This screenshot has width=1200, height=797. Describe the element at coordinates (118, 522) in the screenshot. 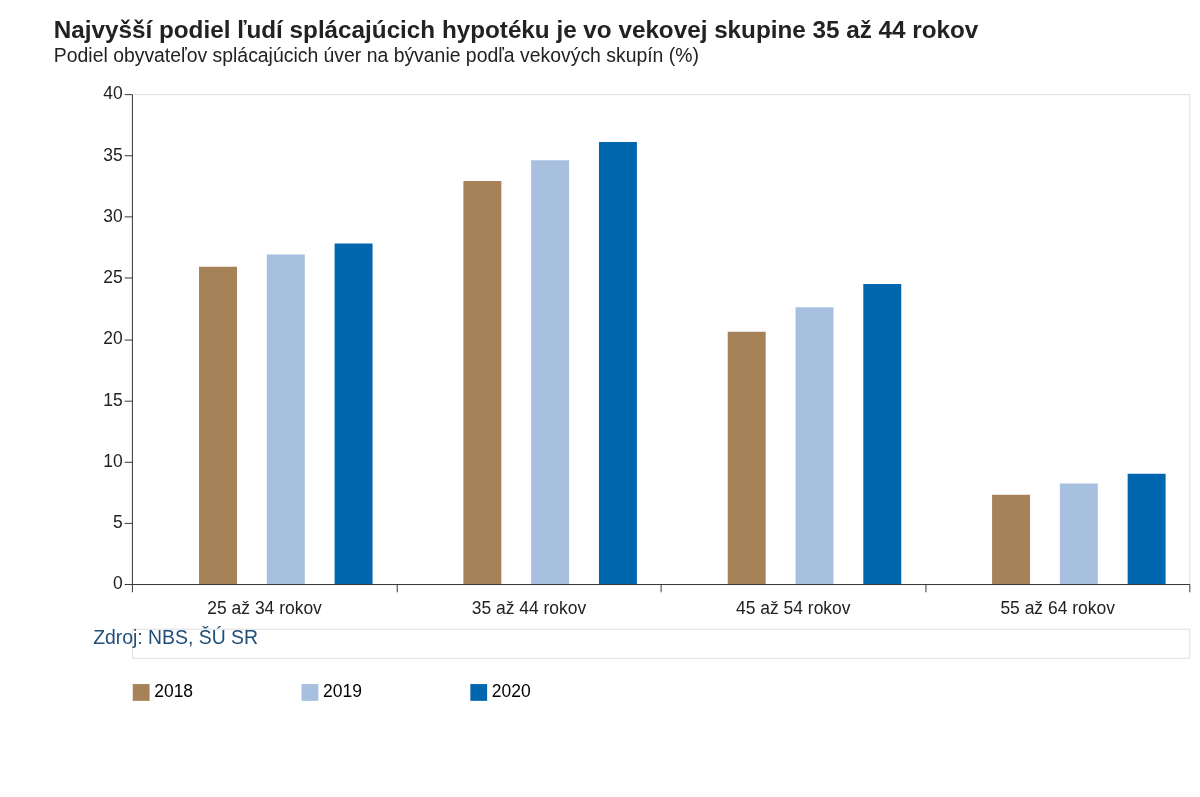

I see `y-tick-label: 5` at that location.